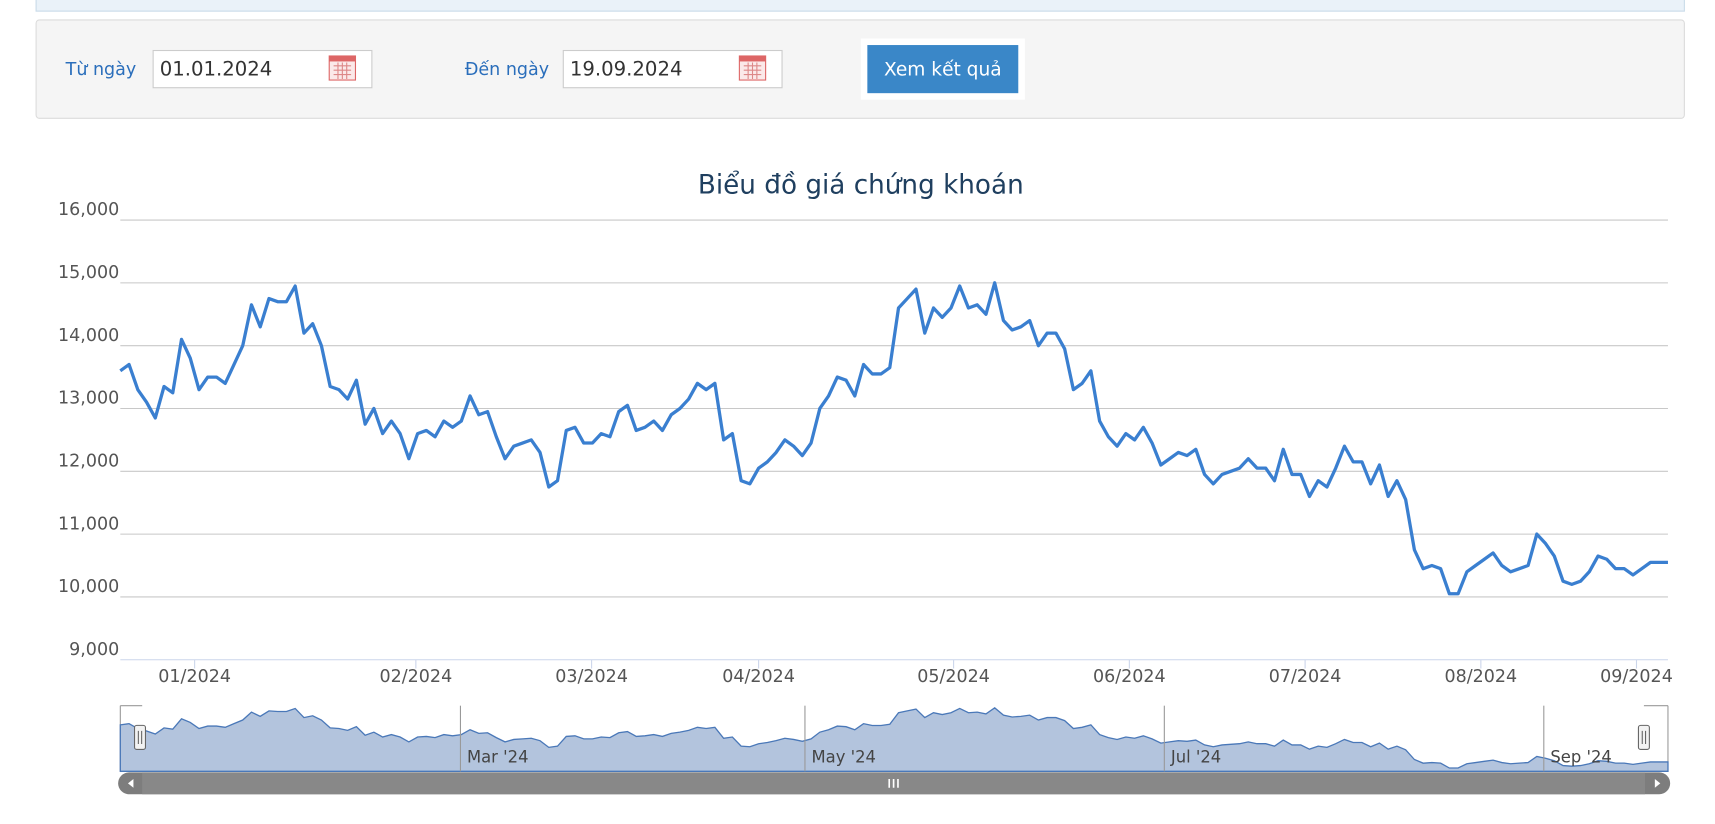  I want to click on x-tick-label: 06/2024, so click(1129, 677).